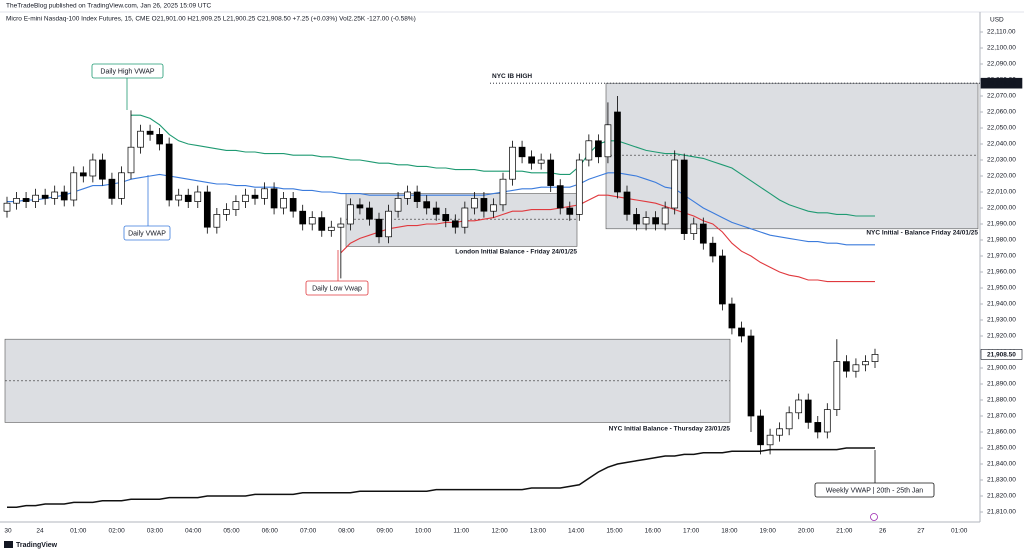 This screenshot has width=1024, height=553. I want to click on zone-label: London Initial Balance - Friday 24/01/25, so click(516, 252).